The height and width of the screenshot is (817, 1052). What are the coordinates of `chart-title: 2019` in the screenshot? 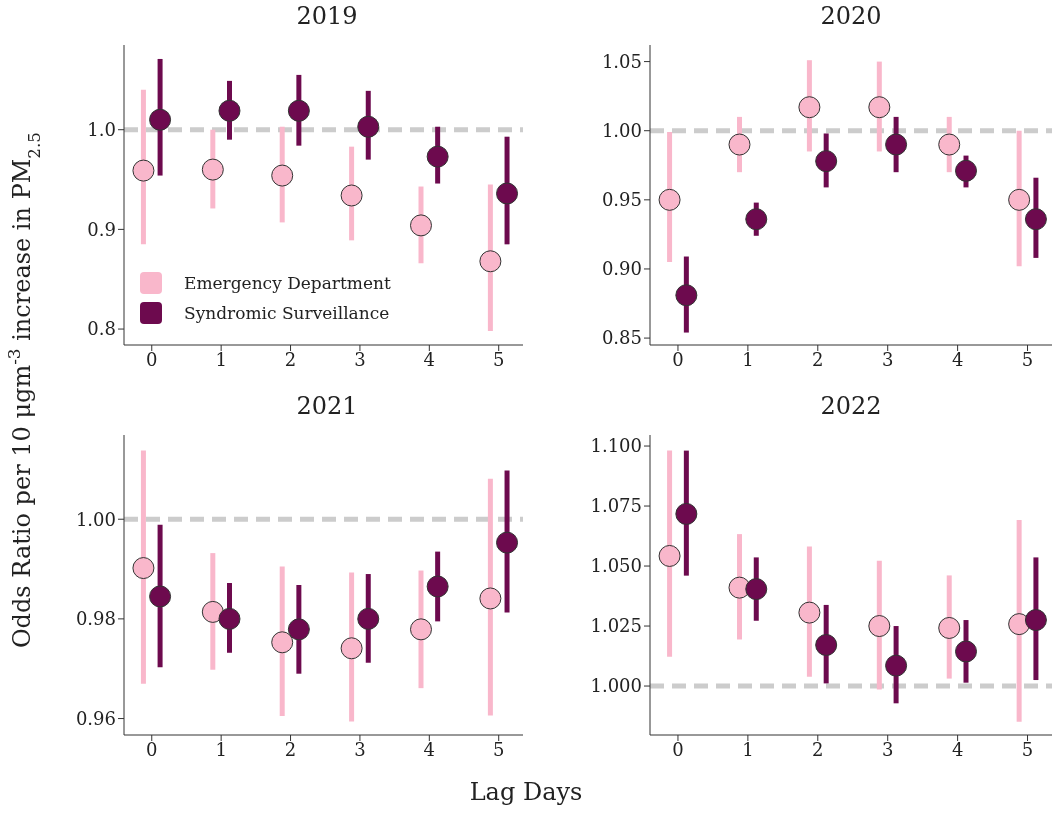 It's located at (327, 16).